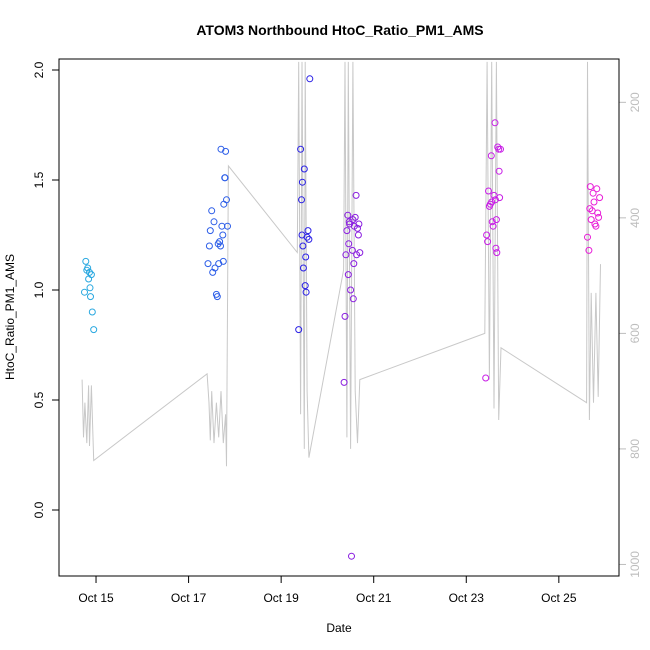  I want to click on y-tick-label-0: 0.0, so click(39, 509).